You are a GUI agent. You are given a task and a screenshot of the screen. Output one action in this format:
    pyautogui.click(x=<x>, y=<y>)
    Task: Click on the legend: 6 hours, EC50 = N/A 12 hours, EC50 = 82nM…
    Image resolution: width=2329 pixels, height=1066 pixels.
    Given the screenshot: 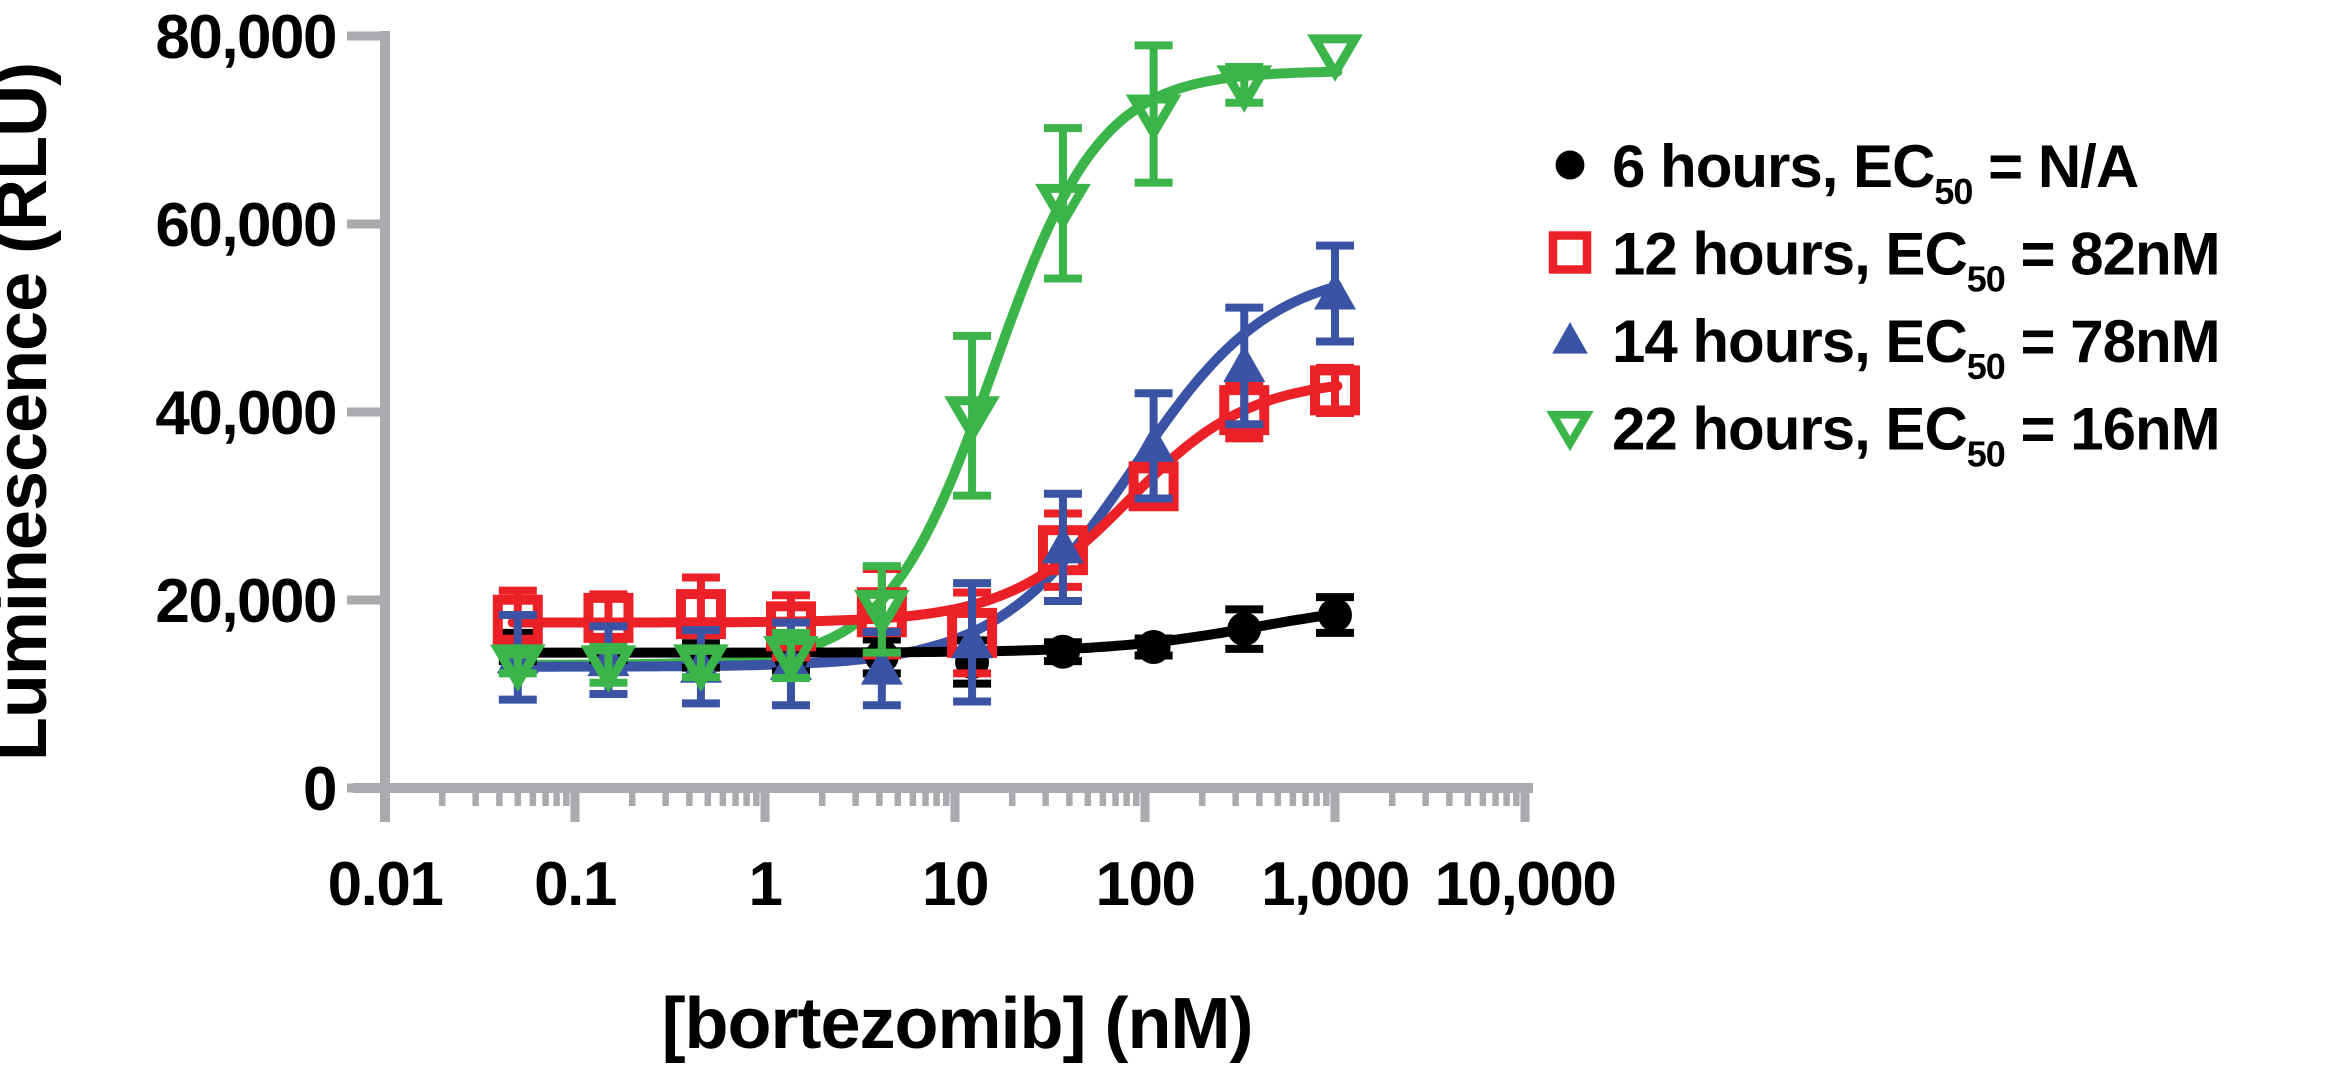 What is the action you would take?
    pyautogui.click(x=1883, y=304)
    